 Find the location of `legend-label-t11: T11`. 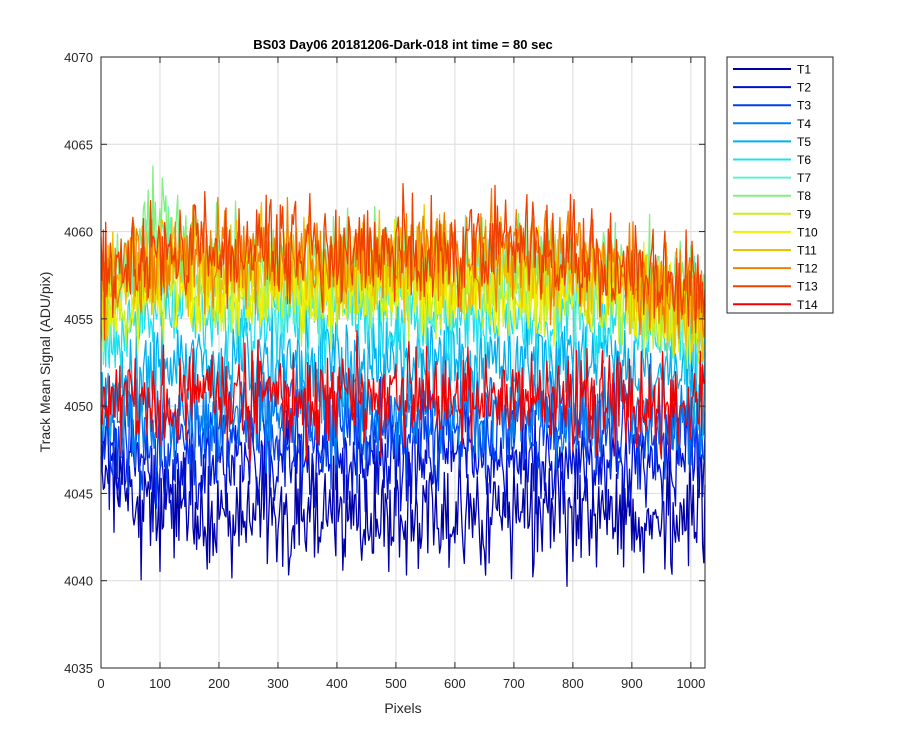

legend-label-t11: T11 is located at coordinates (807, 251).